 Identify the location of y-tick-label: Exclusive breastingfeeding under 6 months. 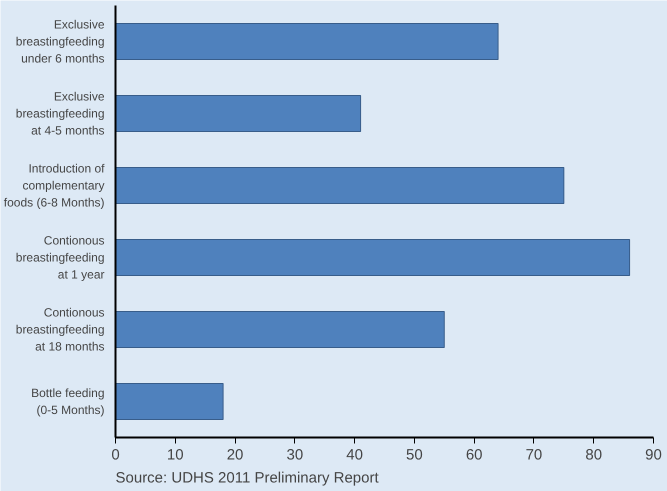
(60, 42).